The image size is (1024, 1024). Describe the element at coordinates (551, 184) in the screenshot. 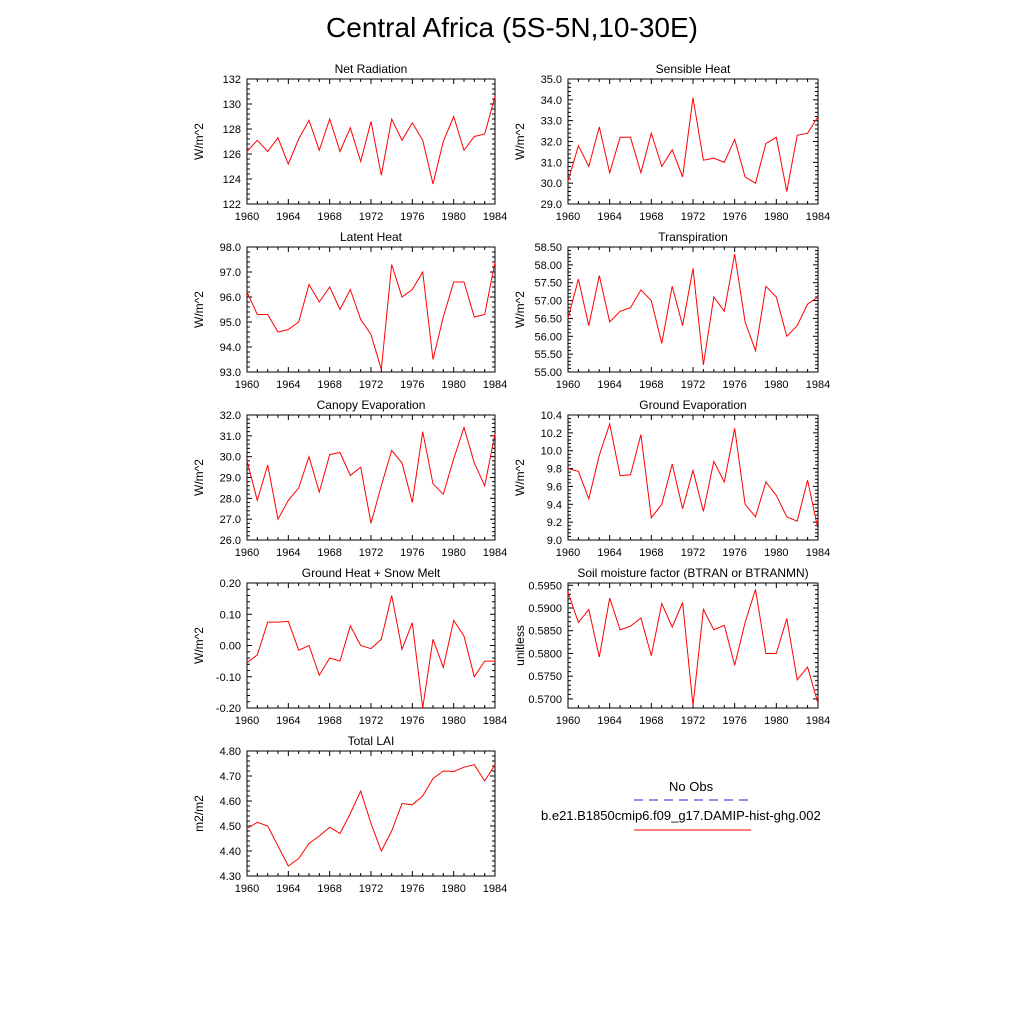

I see `y-tick-label: 30.0` at that location.